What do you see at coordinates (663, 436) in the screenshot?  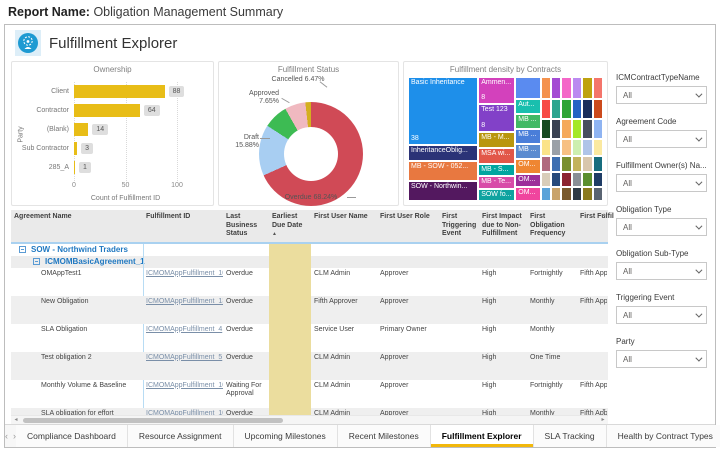 I see `tab-health-by-contract-types: Health by Contract Types` at bounding box center [663, 436].